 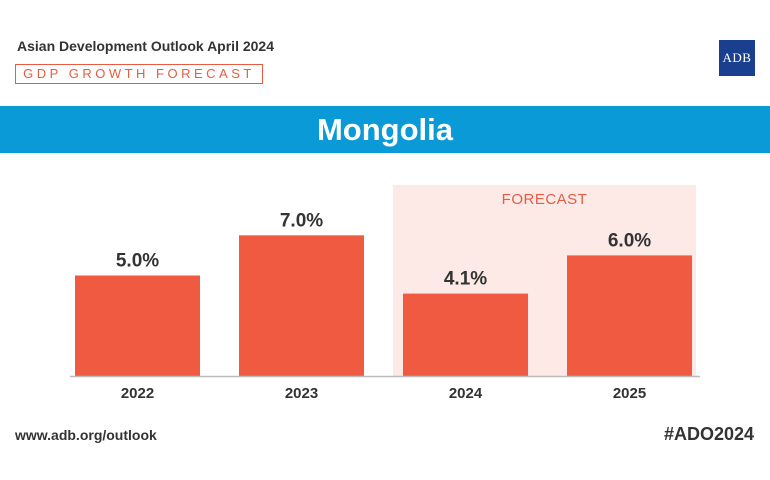 I want to click on value-label-2024: 4.1%, so click(x=465, y=279).